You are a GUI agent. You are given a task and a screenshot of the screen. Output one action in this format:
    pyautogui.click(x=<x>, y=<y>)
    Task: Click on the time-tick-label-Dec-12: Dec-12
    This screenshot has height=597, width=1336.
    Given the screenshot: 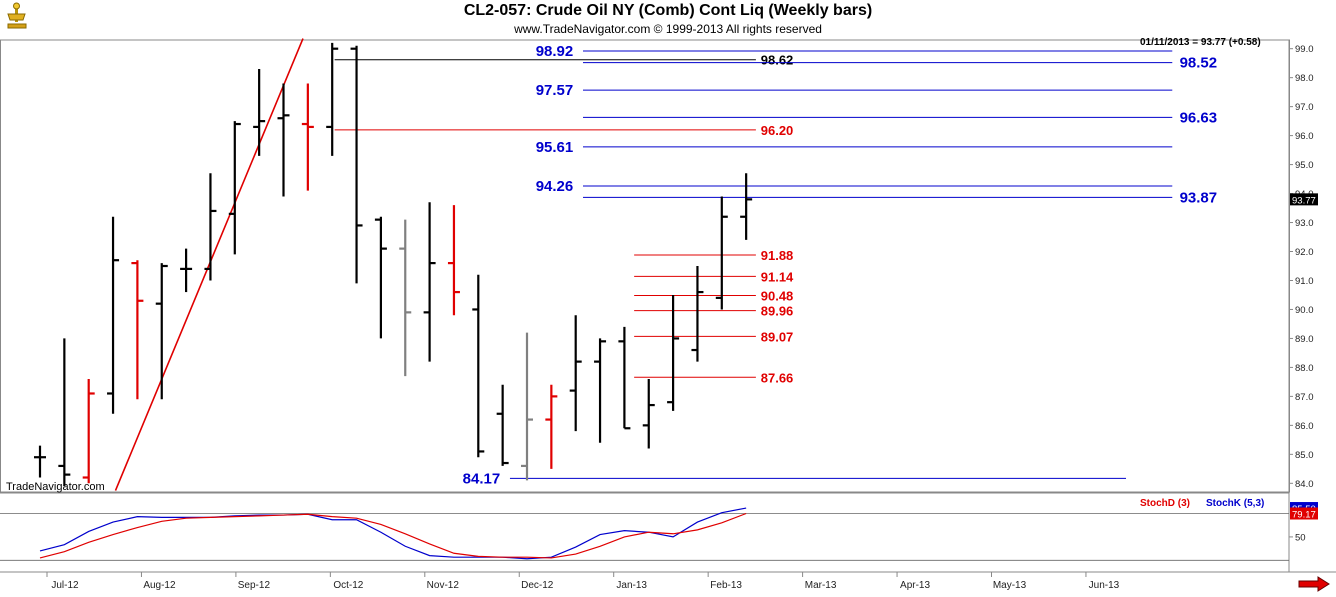 What is the action you would take?
    pyautogui.click(x=537, y=585)
    